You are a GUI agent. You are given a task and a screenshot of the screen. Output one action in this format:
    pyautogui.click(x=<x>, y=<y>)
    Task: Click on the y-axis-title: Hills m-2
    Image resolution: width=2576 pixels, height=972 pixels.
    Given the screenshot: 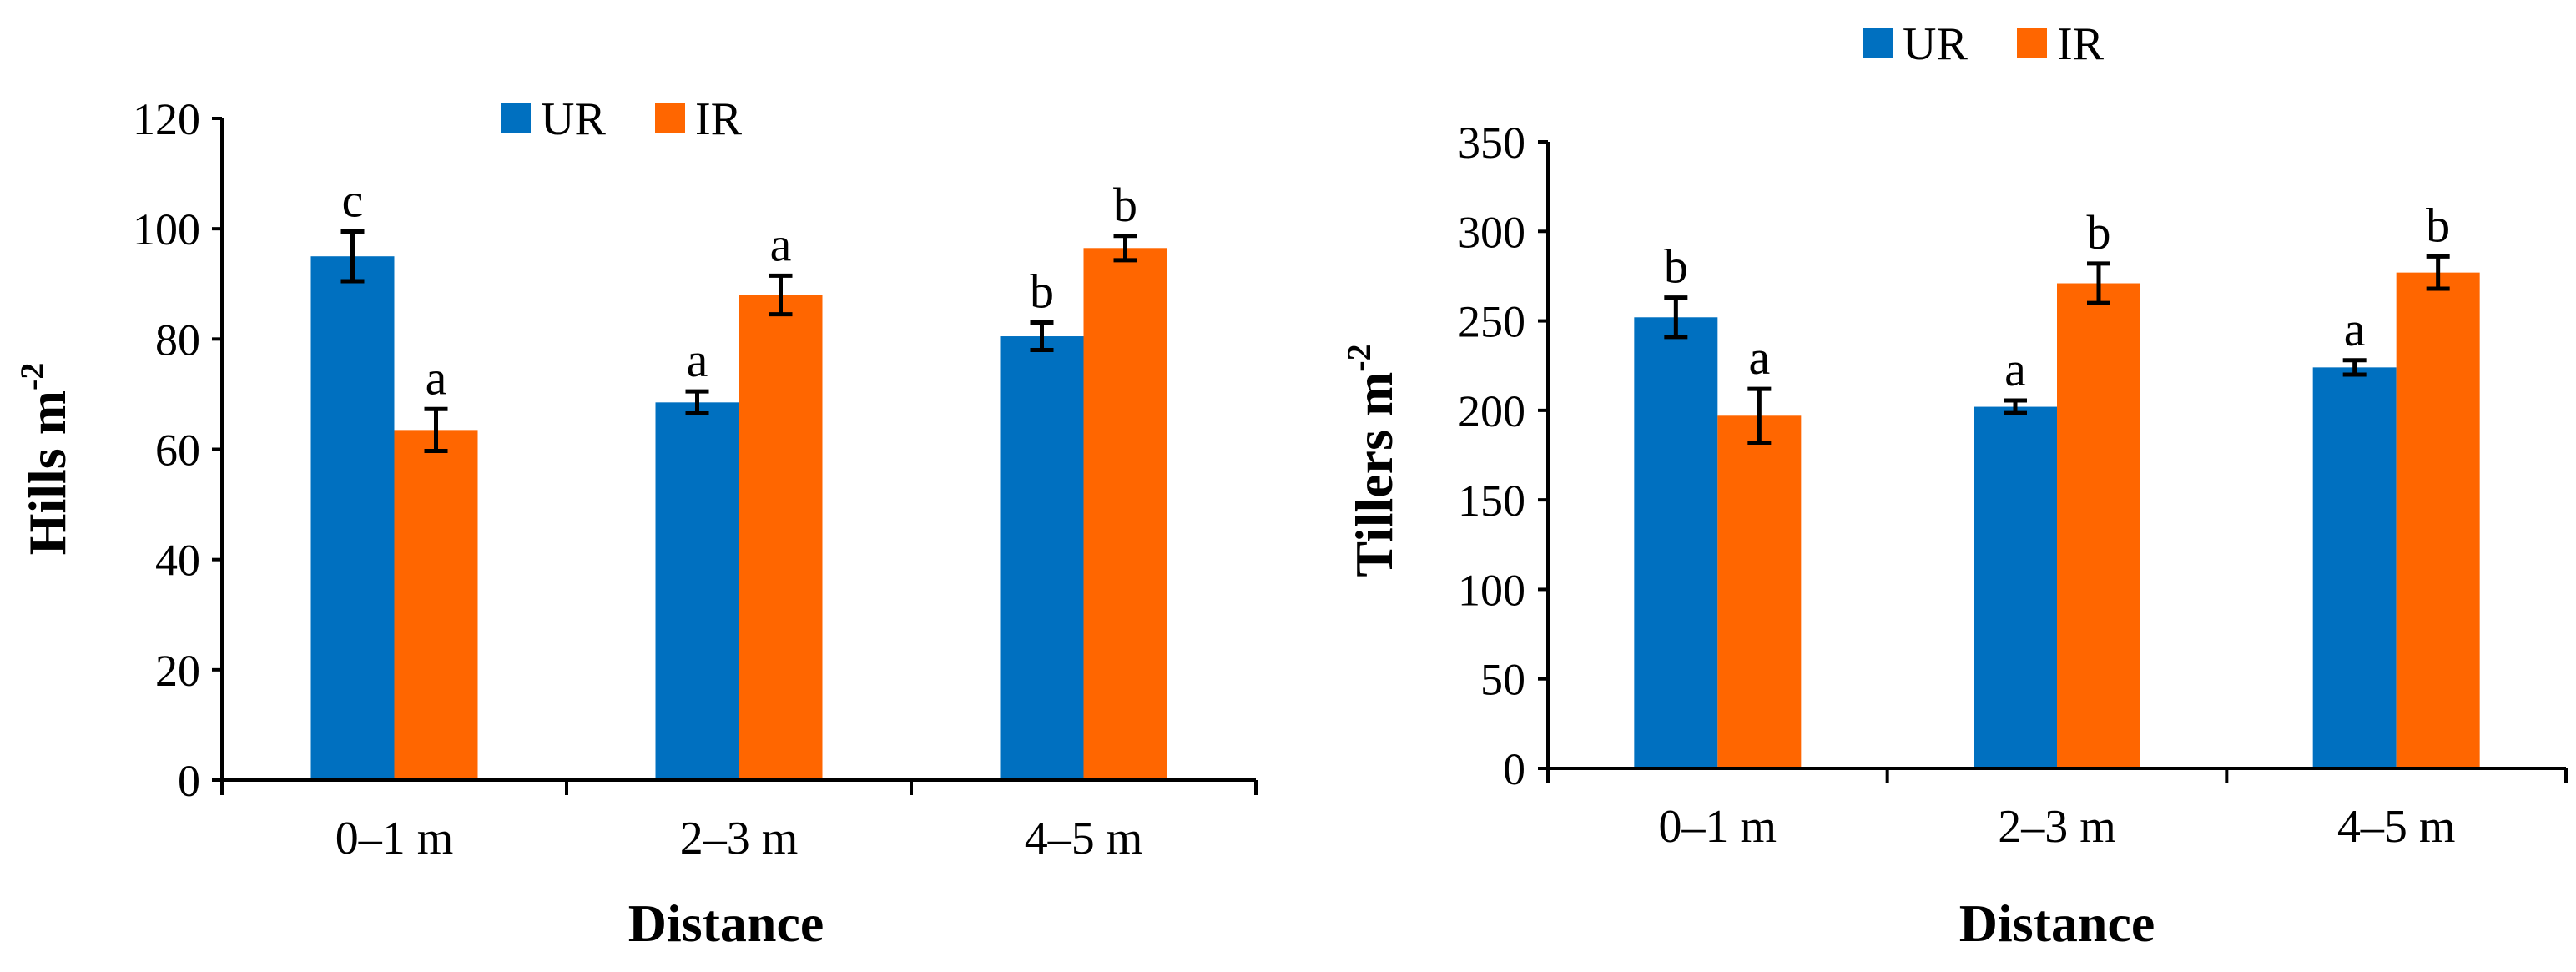 What is the action you would take?
    pyautogui.click(x=45, y=459)
    